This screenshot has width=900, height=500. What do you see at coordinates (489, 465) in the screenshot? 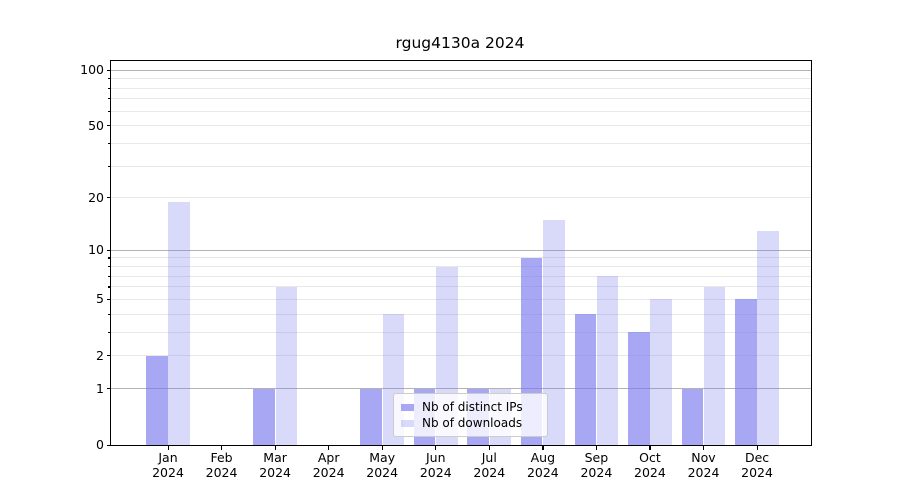
I see `x-tick-label-jul: Jul 2024` at bounding box center [489, 465].